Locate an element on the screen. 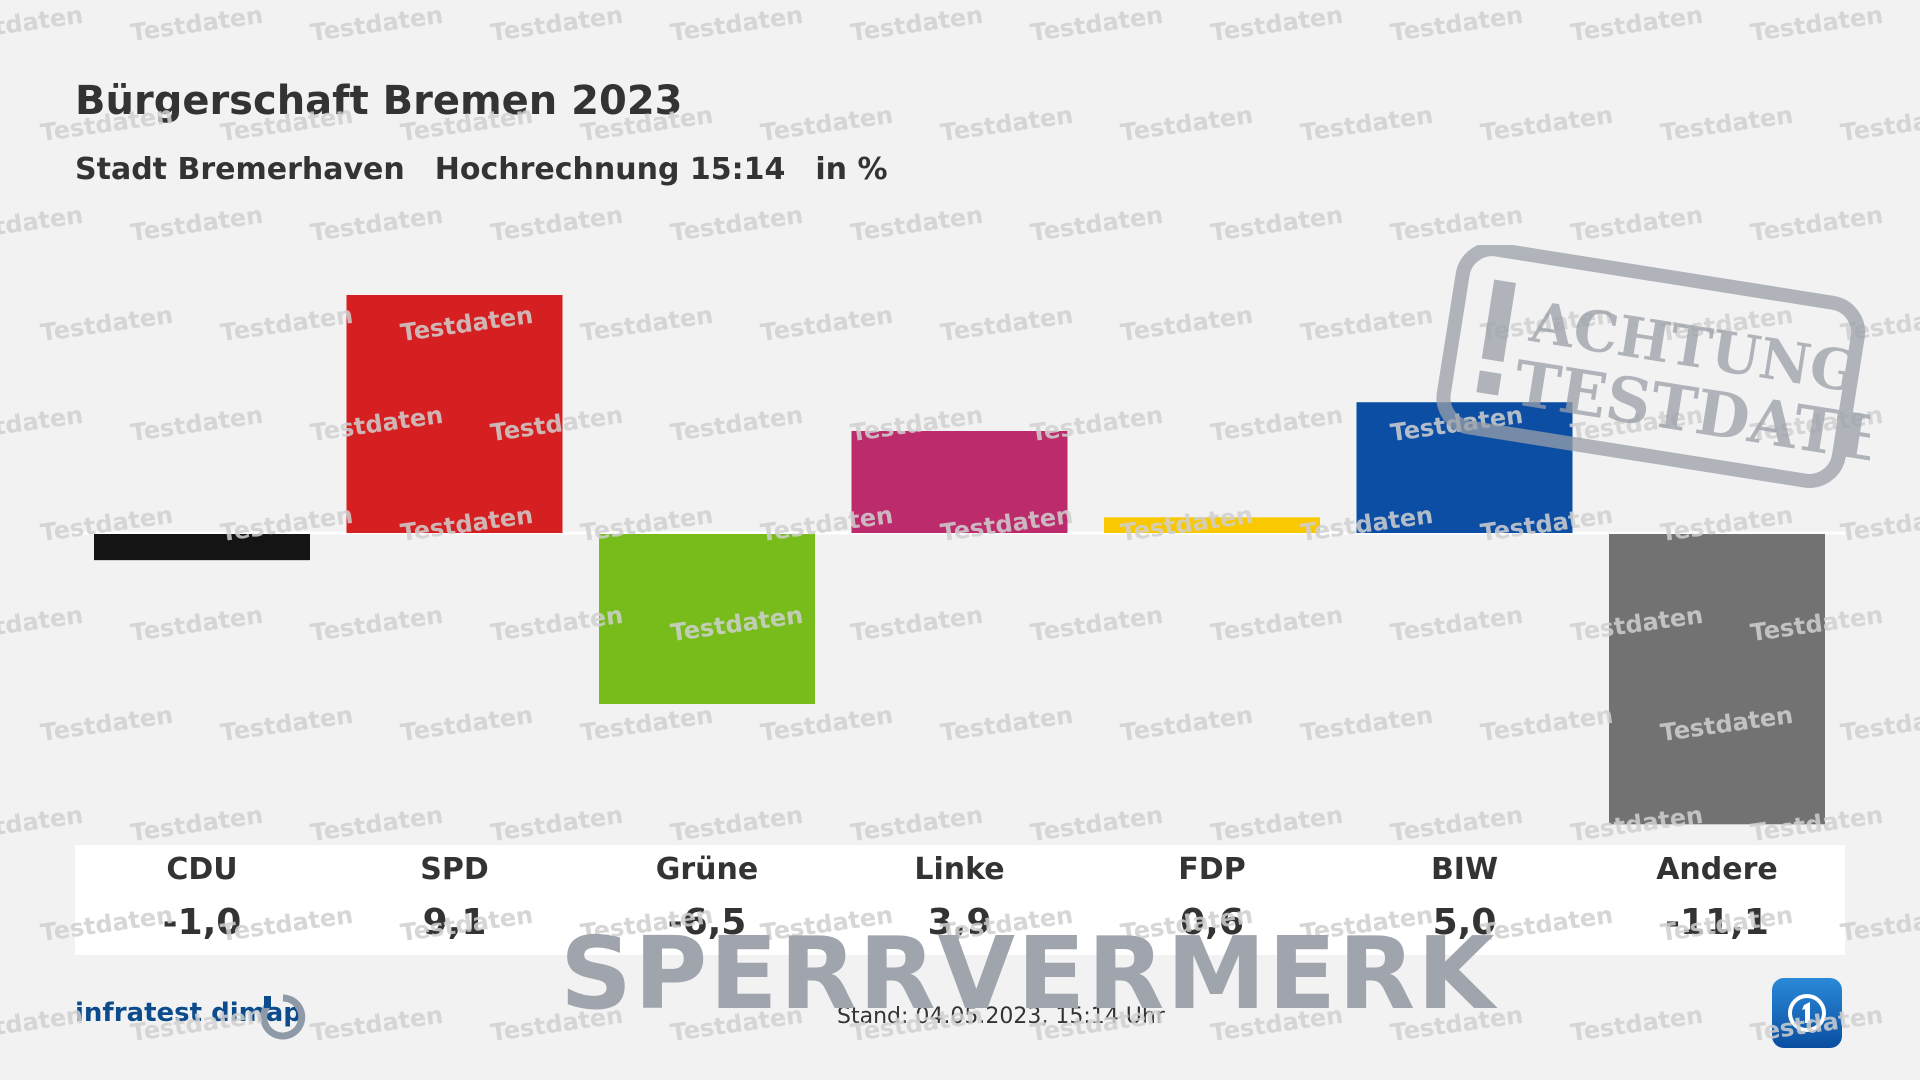 This screenshot has height=1080, width=1920. bar-fdp is located at coordinates (1212, 525).